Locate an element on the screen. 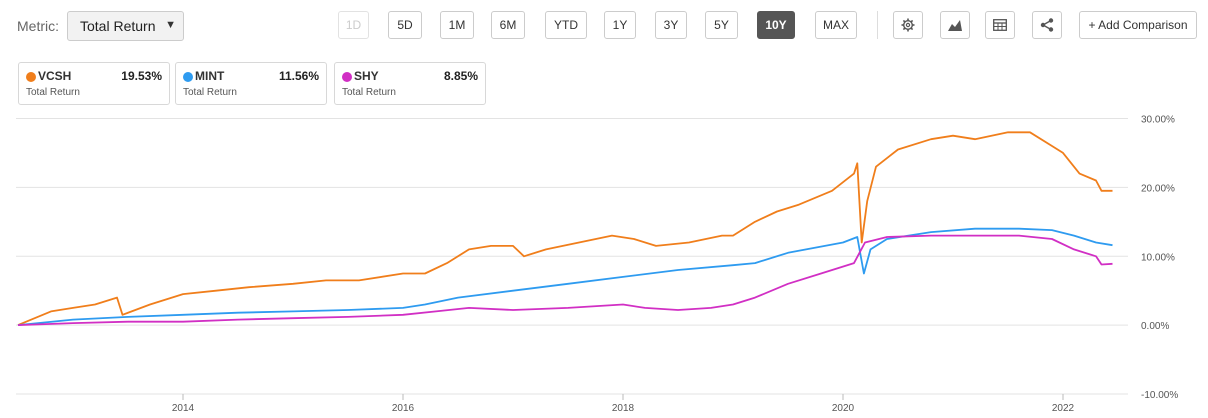  range-button-5d: 5D is located at coordinates (405, 25).